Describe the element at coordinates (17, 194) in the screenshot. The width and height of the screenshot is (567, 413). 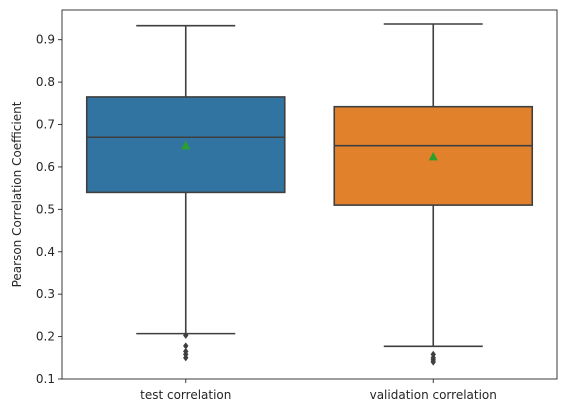
I see `y-axis-label: Pearson Correlation Coefficient` at that location.